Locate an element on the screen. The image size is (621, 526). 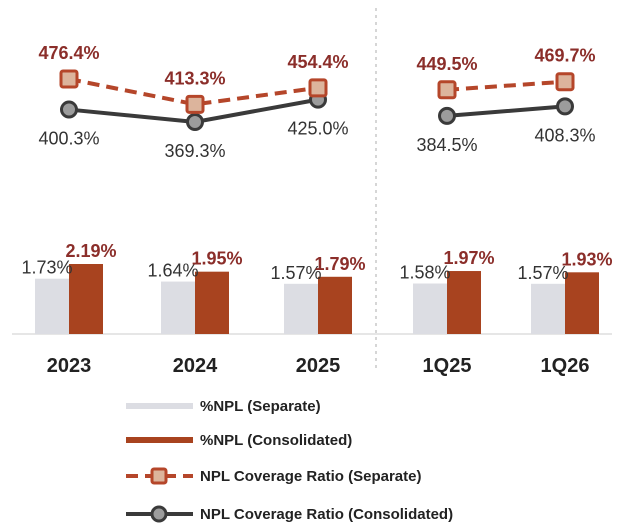
legend-swatch-npl-separate is located at coordinates (159, 406).